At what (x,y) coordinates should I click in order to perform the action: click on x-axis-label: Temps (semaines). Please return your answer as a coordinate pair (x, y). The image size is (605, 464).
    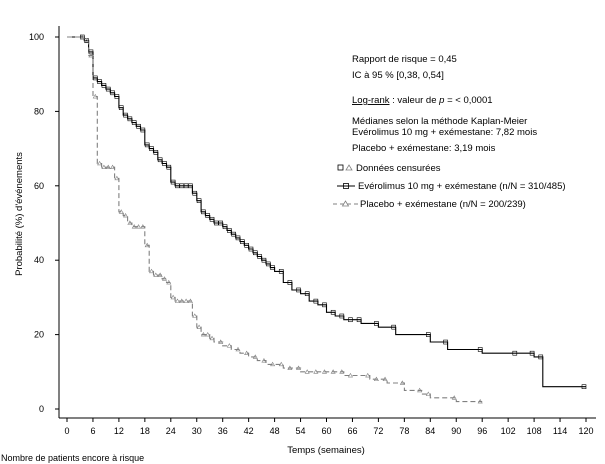
    Looking at the image, I should click on (326, 450).